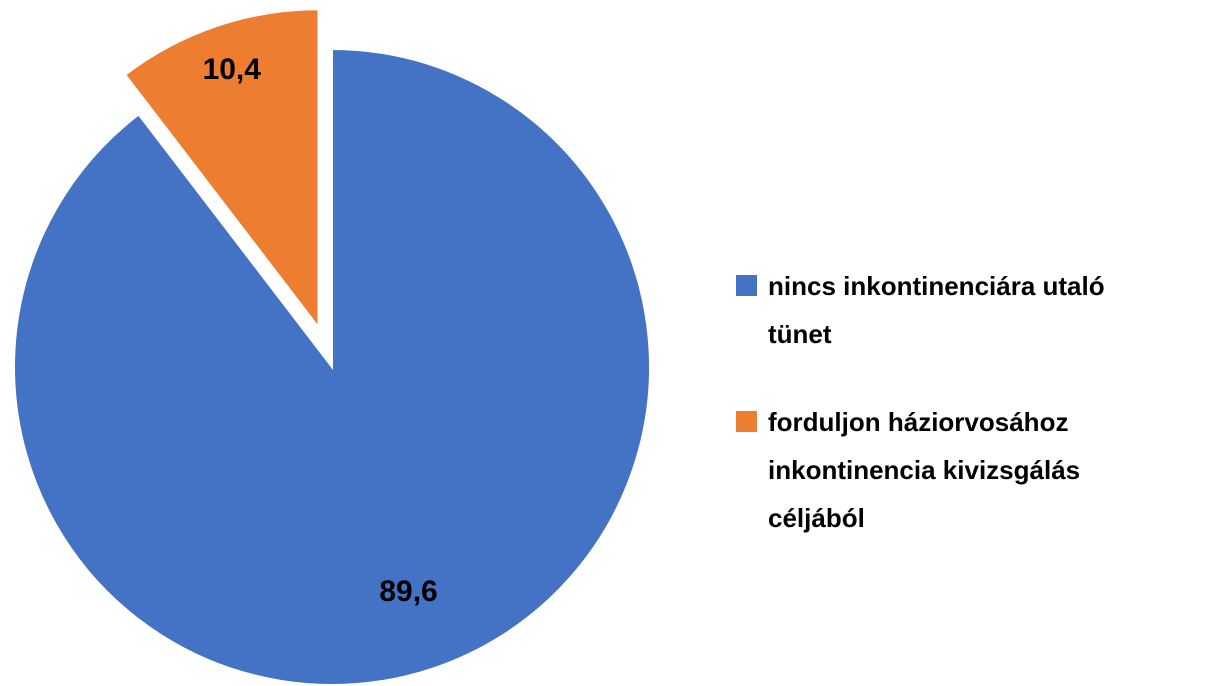 This screenshot has width=1210, height=686. Describe the element at coordinates (408, 591) in the screenshot. I see `data-label: 89,6` at that location.